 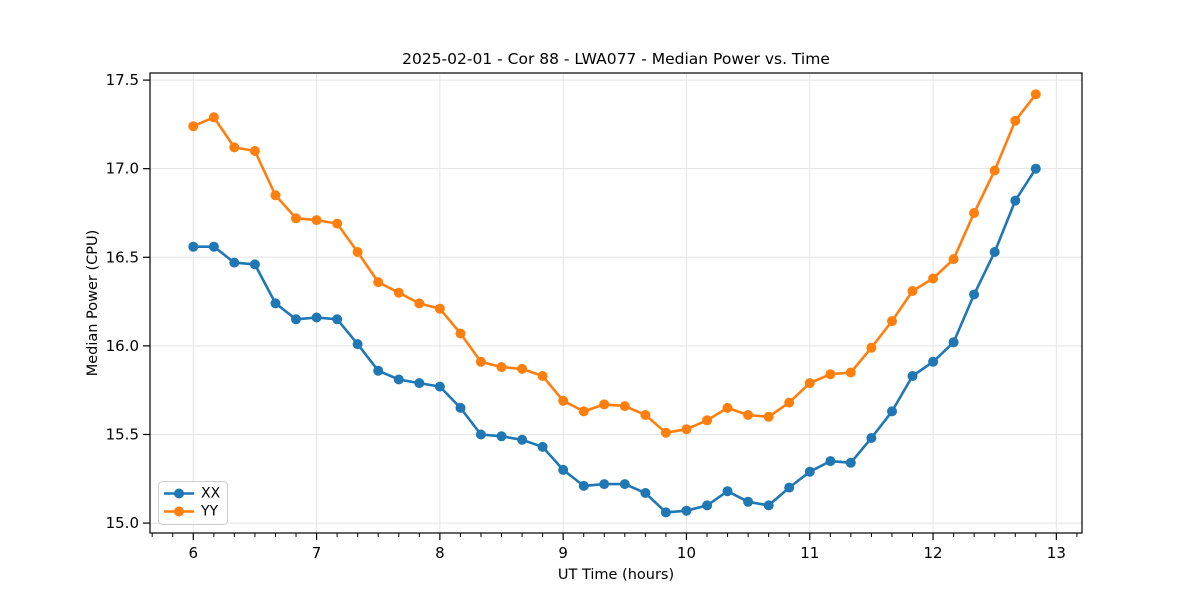 What do you see at coordinates (122, 346) in the screenshot?
I see `y-tick-label: 16.0` at bounding box center [122, 346].